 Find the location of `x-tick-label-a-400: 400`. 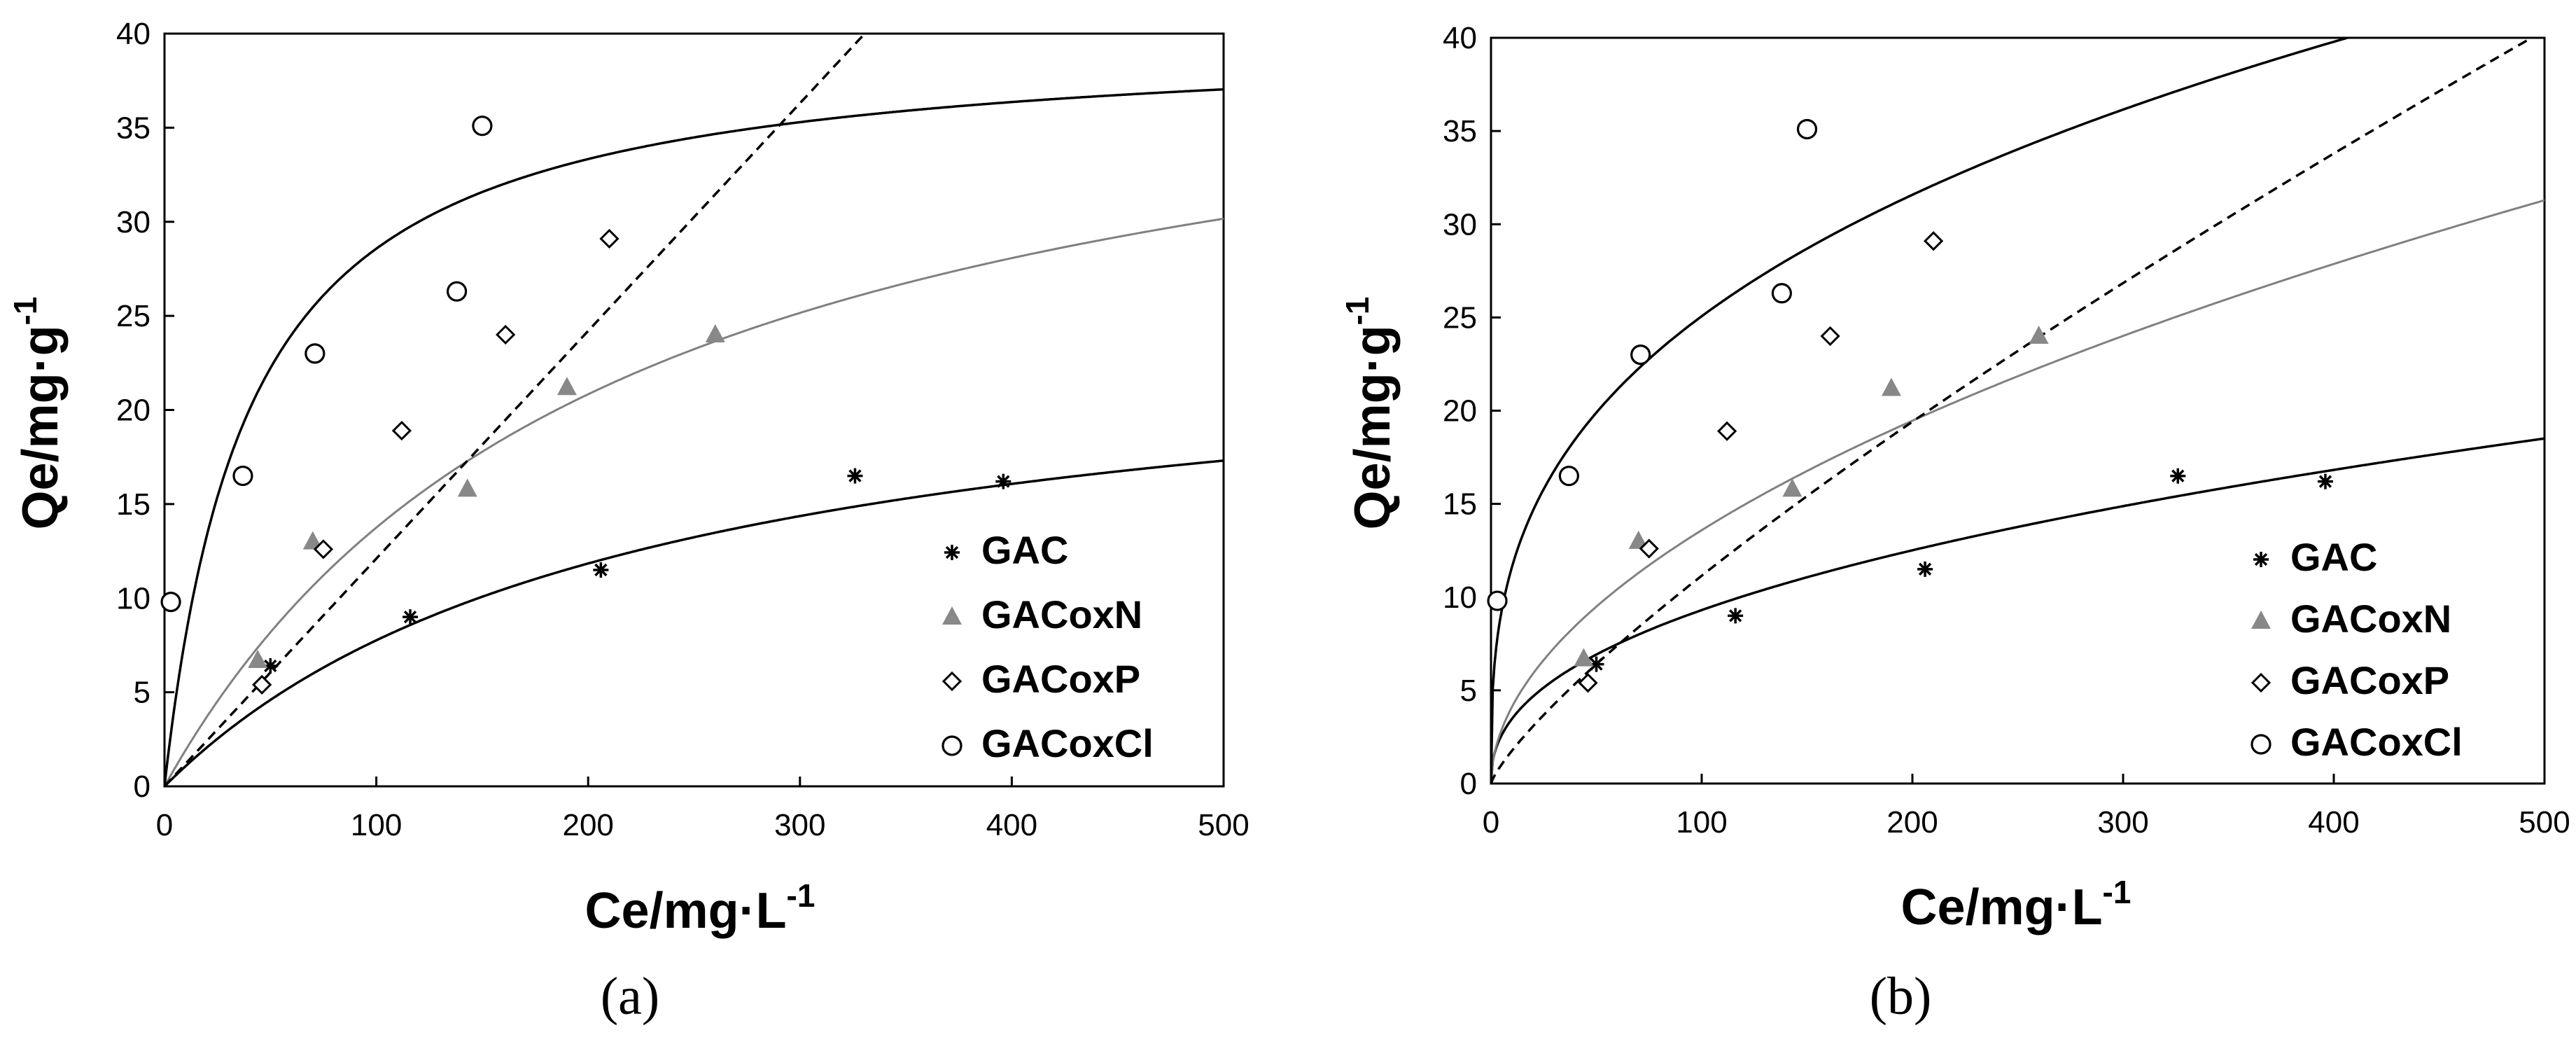

x-tick-label-a-400: 400 is located at coordinates (1011, 825).